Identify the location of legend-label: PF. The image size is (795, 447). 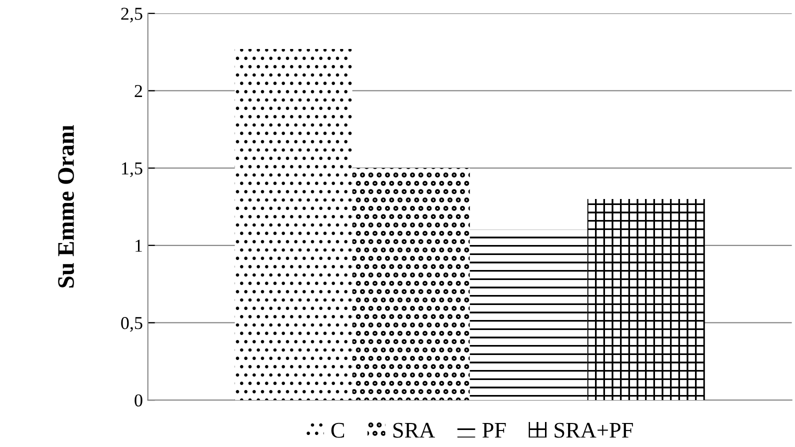
(494, 430).